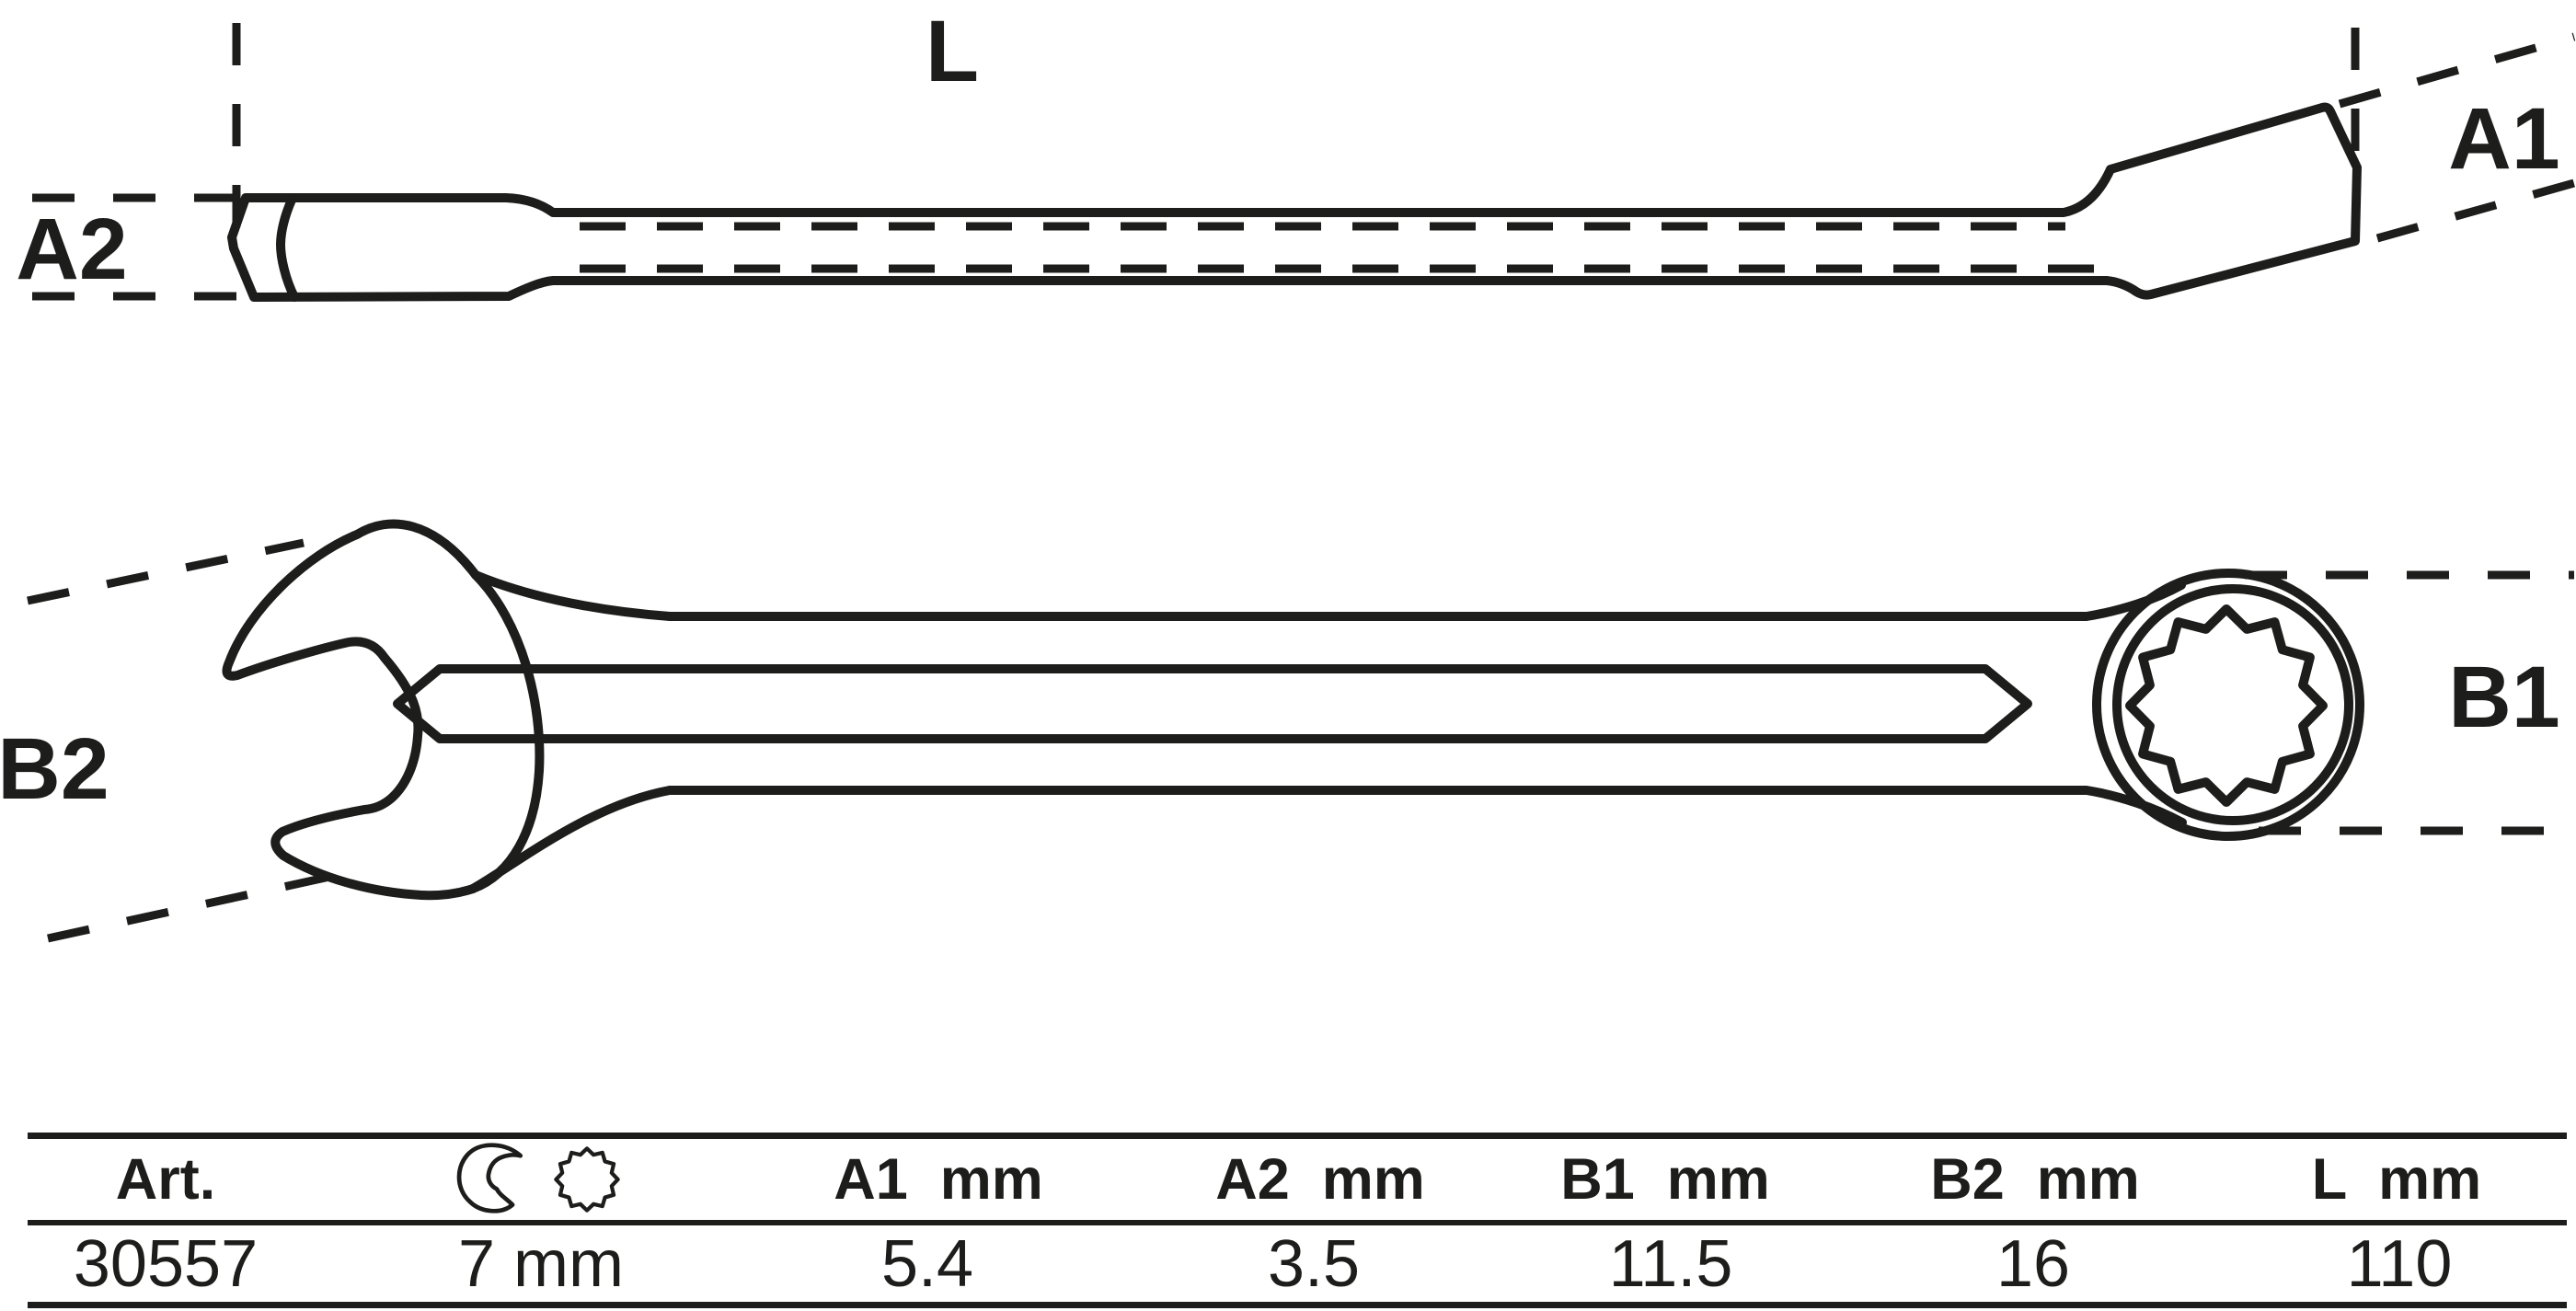 Image resolution: width=2576 pixels, height=1311 pixels. What do you see at coordinates (2396, 1179) in the screenshot?
I see `header-l: L mm` at bounding box center [2396, 1179].